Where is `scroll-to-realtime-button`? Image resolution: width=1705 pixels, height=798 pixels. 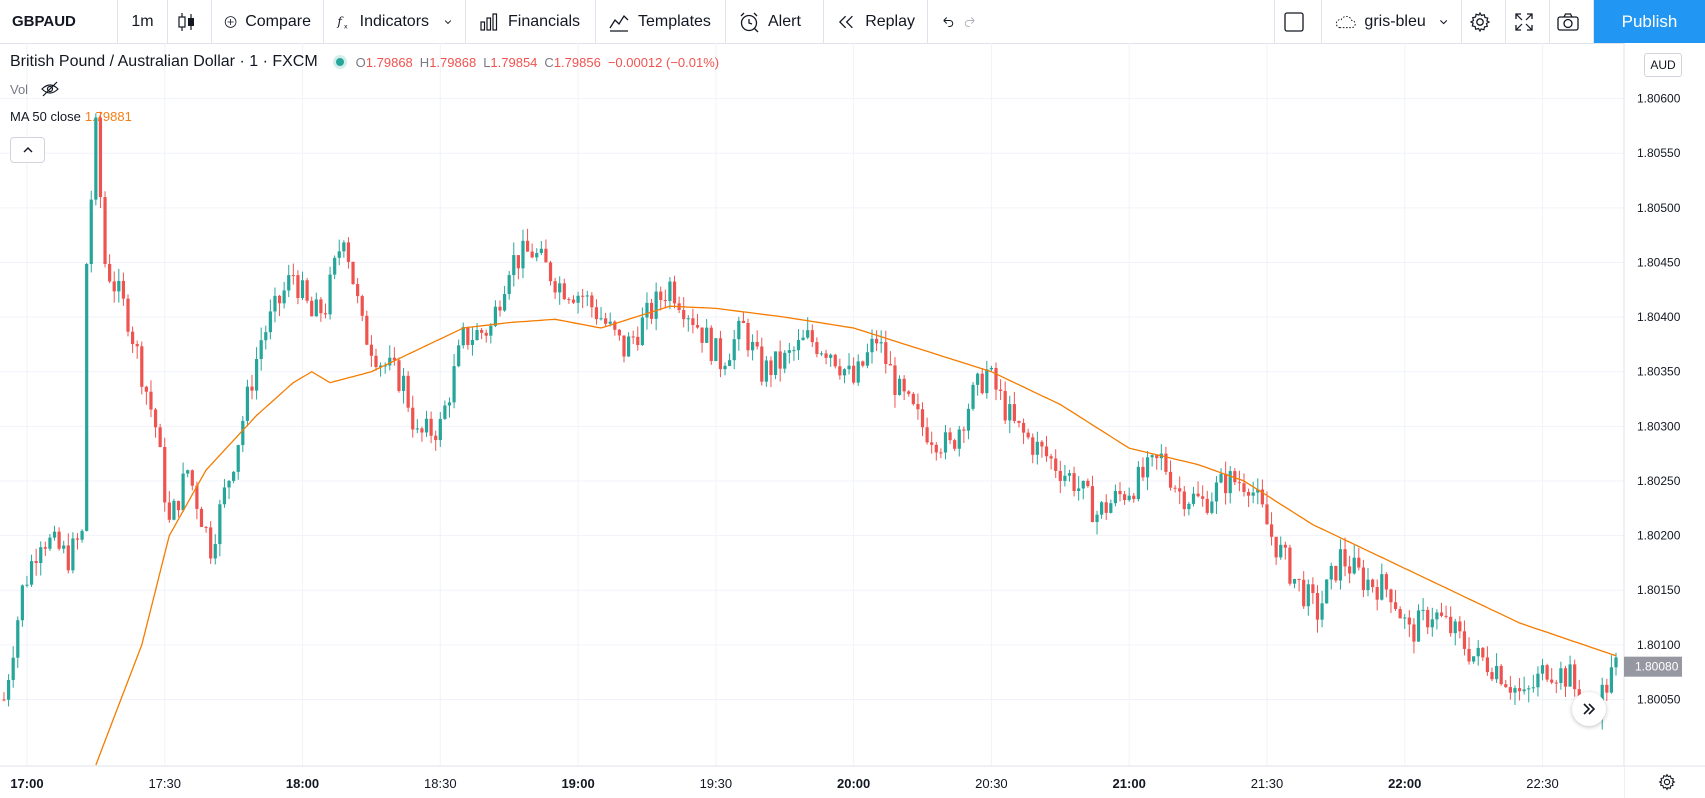 scroll-to-realtime-button is located at coordinates (1589, 709).